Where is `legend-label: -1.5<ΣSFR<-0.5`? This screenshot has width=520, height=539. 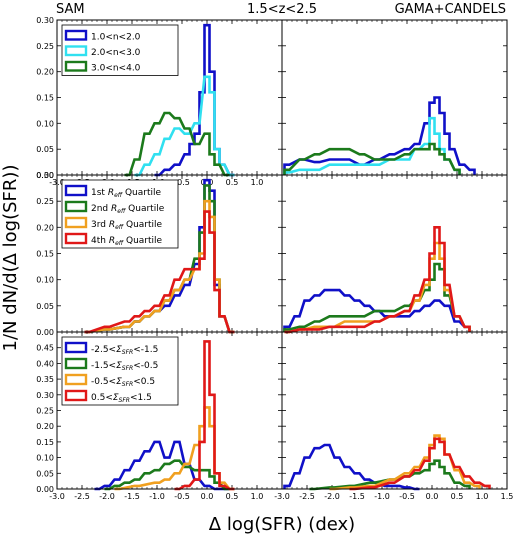
legend-label: -1.5<ΣSFR<-0.5 is located at coordinates (124, 366).